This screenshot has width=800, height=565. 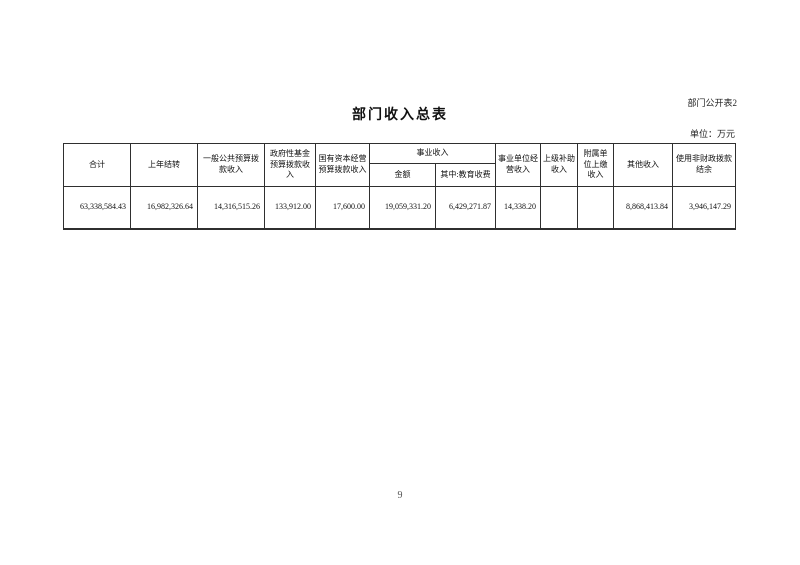 What do you see at coordinates (231, 207) in the screenshot?
I see `cell-public-budget: 14,316,515.26` at bounding box center [231, 207].